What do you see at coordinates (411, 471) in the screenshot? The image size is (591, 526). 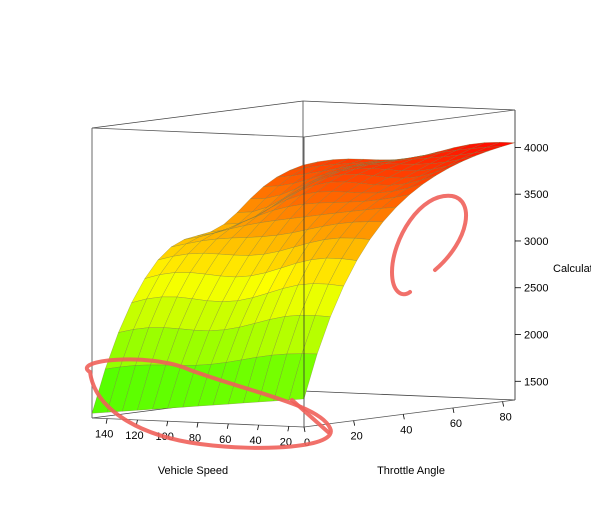 I see `y-axis-title: Throttle Angle` at bounding box center [411, 471].